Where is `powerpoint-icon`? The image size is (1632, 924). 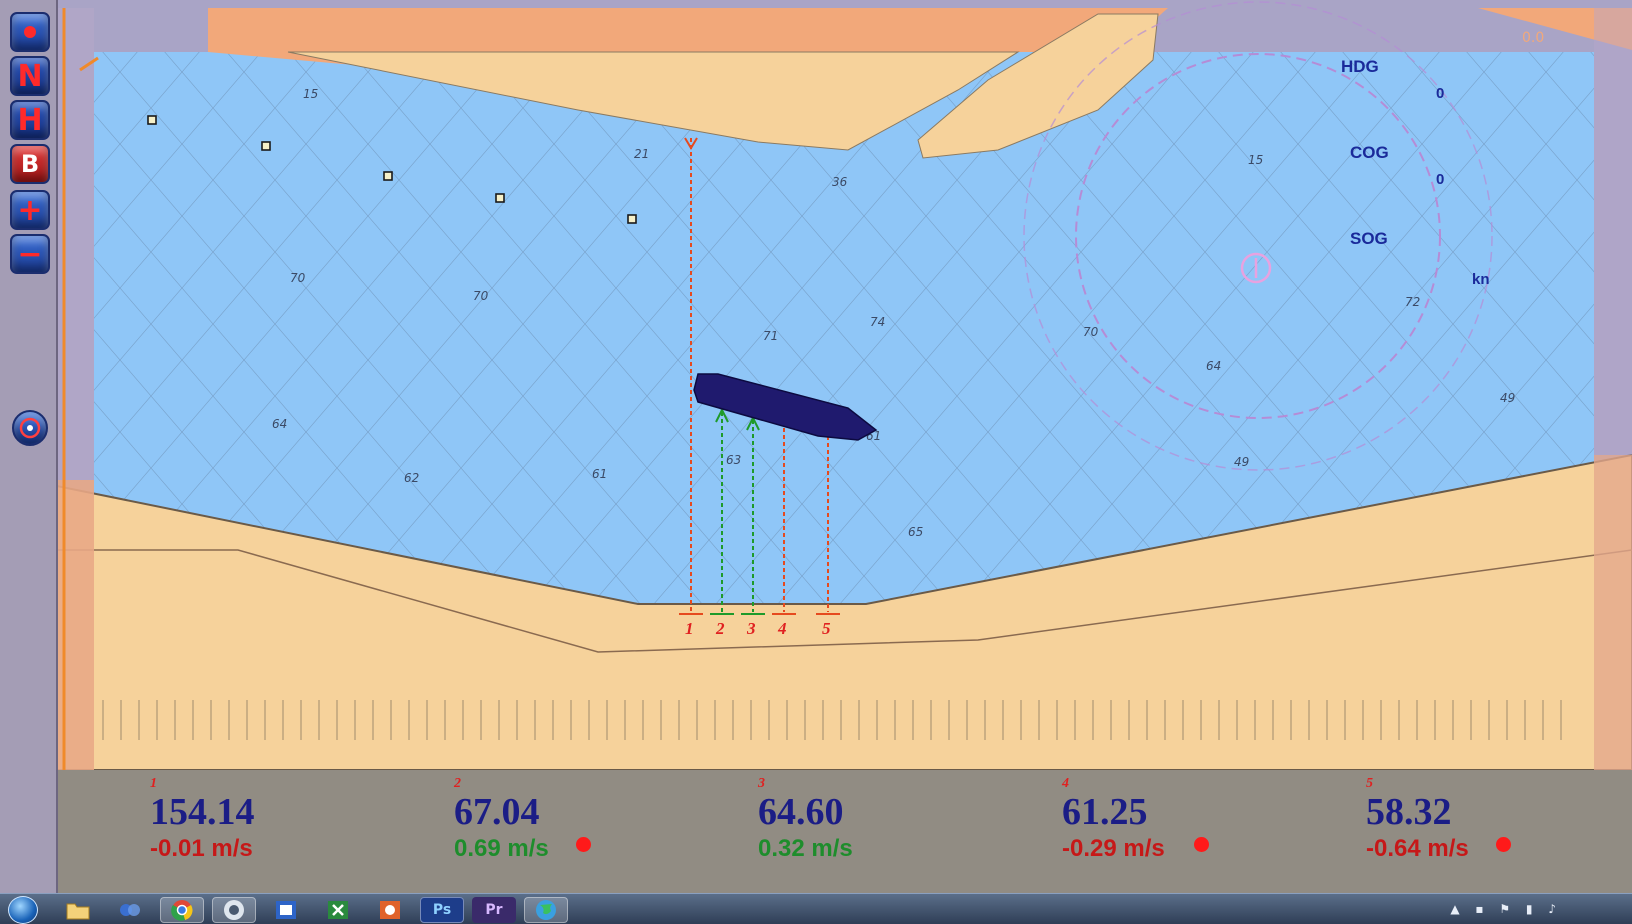 powerpoint-icon is located at coordinates (390, 910).